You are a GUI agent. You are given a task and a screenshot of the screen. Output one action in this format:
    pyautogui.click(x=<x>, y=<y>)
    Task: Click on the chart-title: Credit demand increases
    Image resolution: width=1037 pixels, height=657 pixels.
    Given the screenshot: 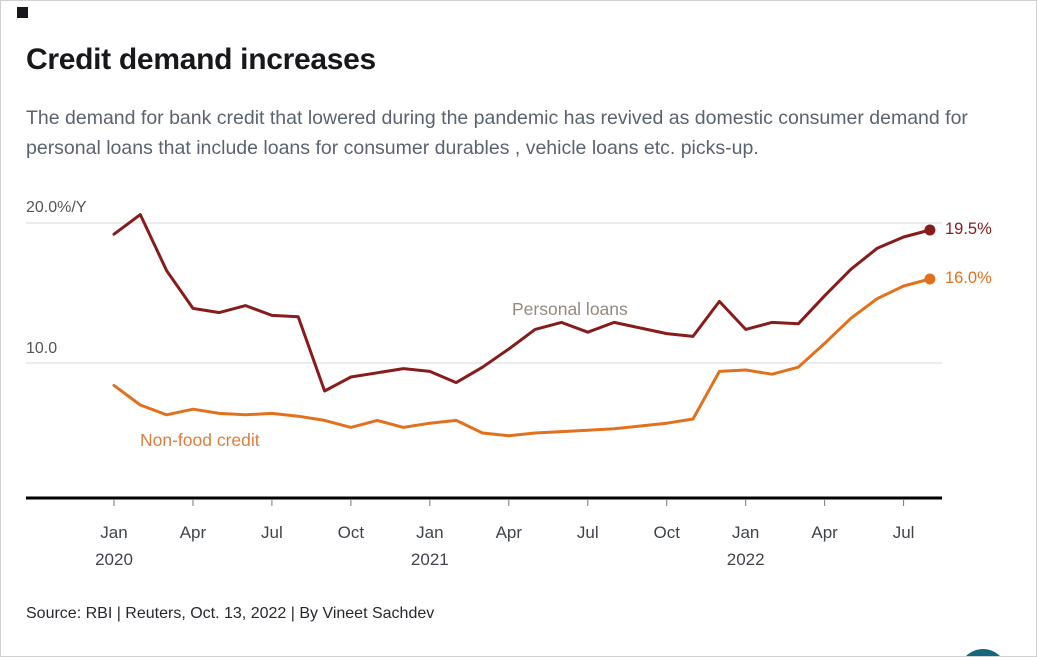 What is the action you would take?
    pyautogui.click(x=201, y=59)
    